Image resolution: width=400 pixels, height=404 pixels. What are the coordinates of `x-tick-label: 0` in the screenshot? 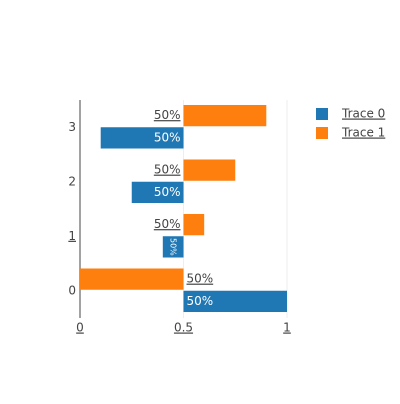 It's located at (80, 328).